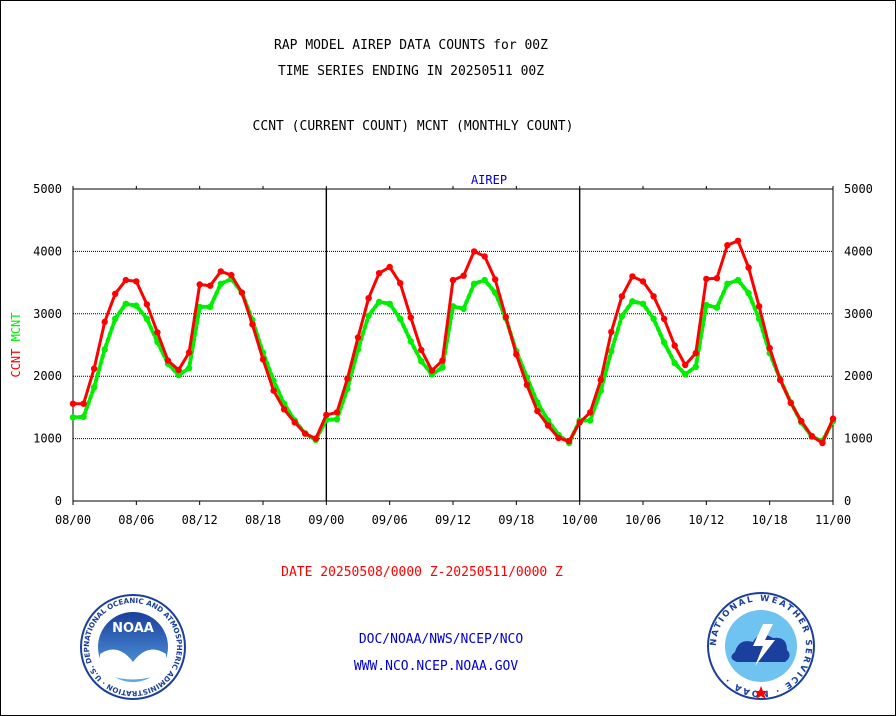 The height and width of the screenshot is (716, 896). What do you see at coordinates (858, 439) in the screenshot?
I see `y-tick-label-right: 1000` at bounding box center [858, 439].